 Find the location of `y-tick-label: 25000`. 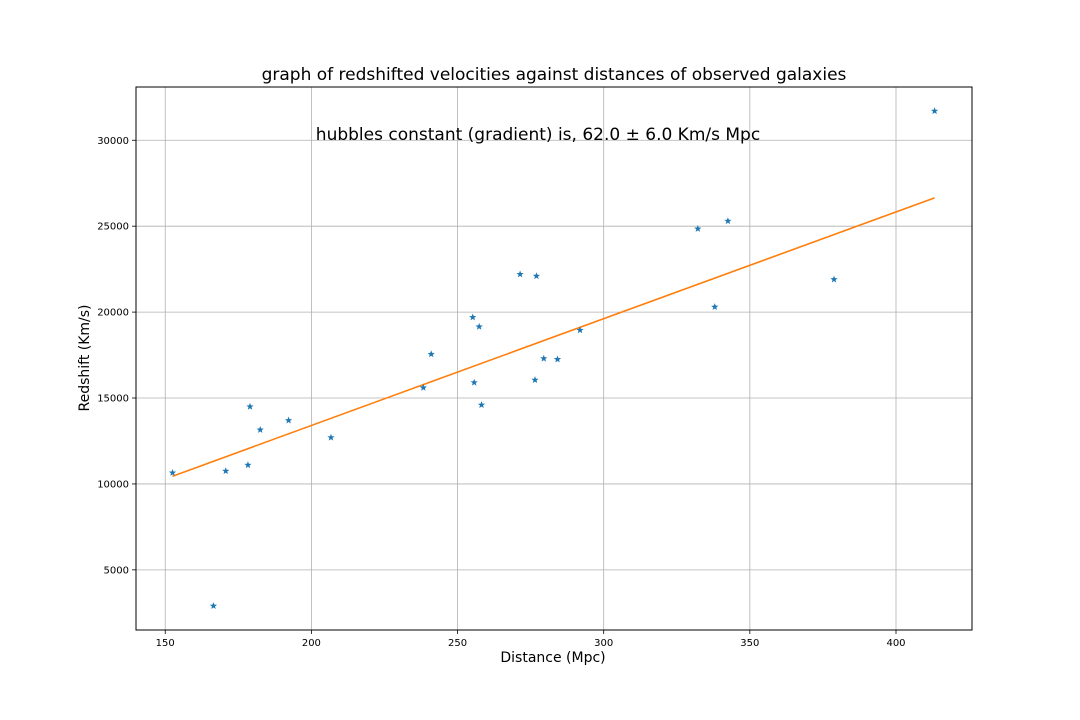

y-tick-label: 25000 is located at coordinates (113, 227).